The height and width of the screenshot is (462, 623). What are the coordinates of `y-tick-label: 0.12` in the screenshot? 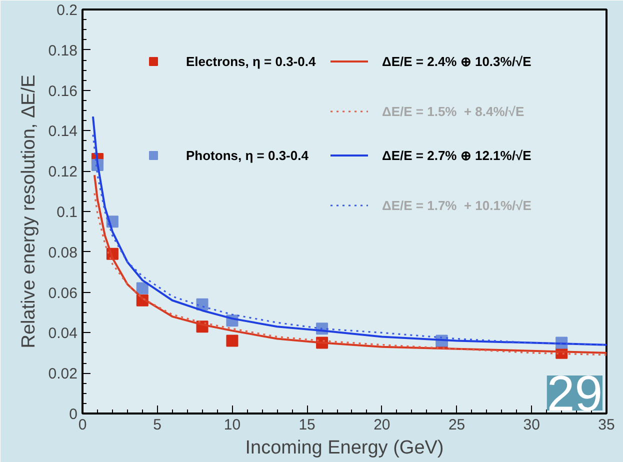 It's located at (63, 172).